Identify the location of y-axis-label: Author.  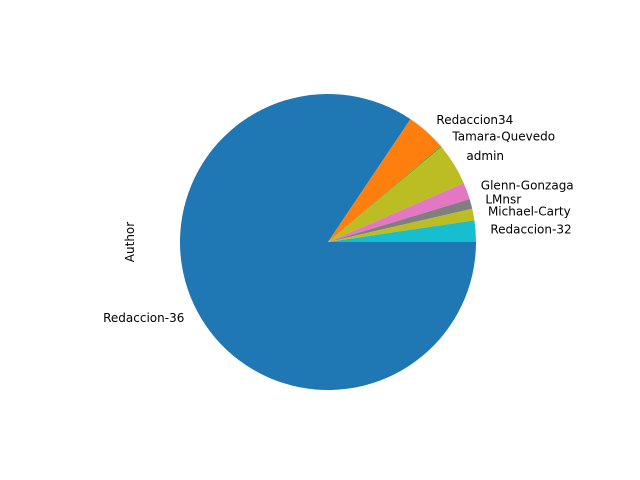
(130, 242).